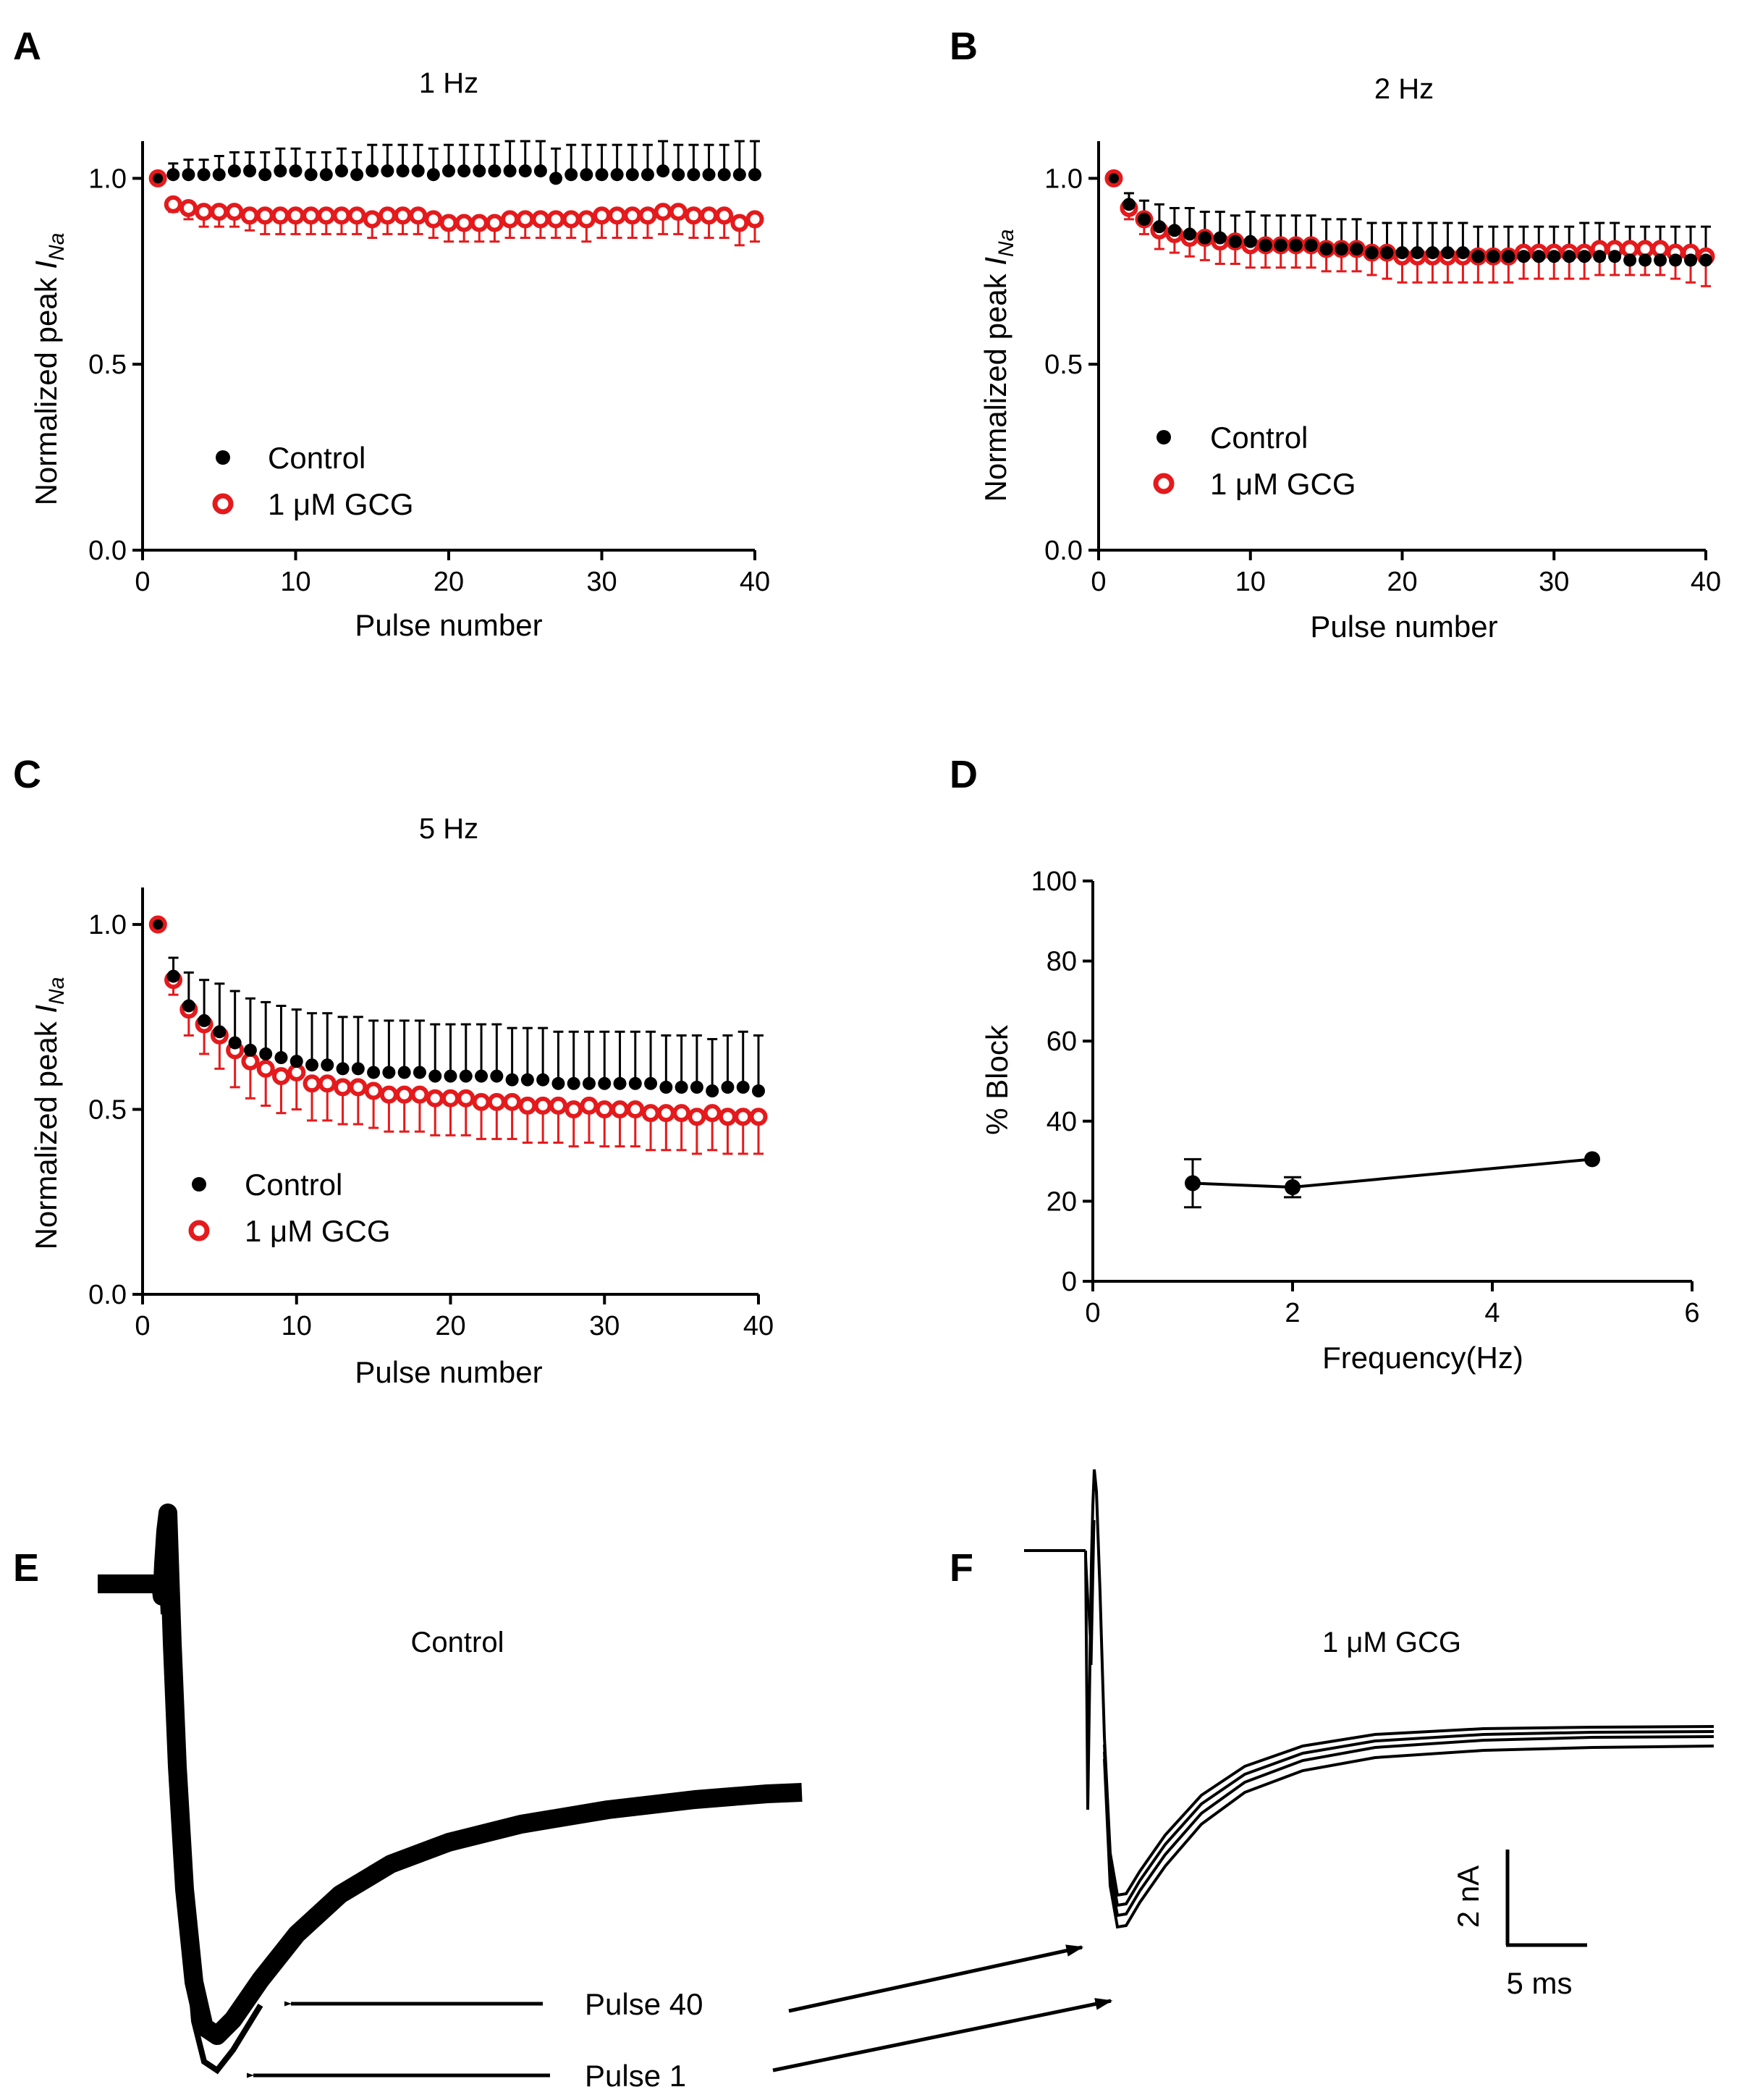 Image resolution: width=1742 pixels, height=2100 pixels. I want to click on legend-label-control-a: Control, so click(316, 458).